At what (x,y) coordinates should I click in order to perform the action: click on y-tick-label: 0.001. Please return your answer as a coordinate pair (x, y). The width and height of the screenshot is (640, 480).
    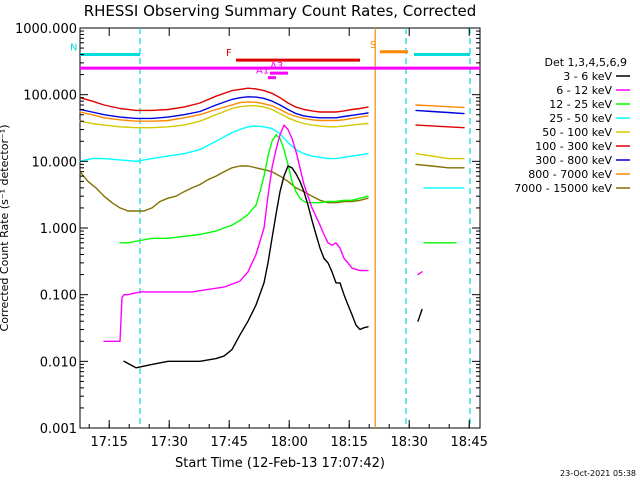
    Looking at the image, I should click on (58, 429).